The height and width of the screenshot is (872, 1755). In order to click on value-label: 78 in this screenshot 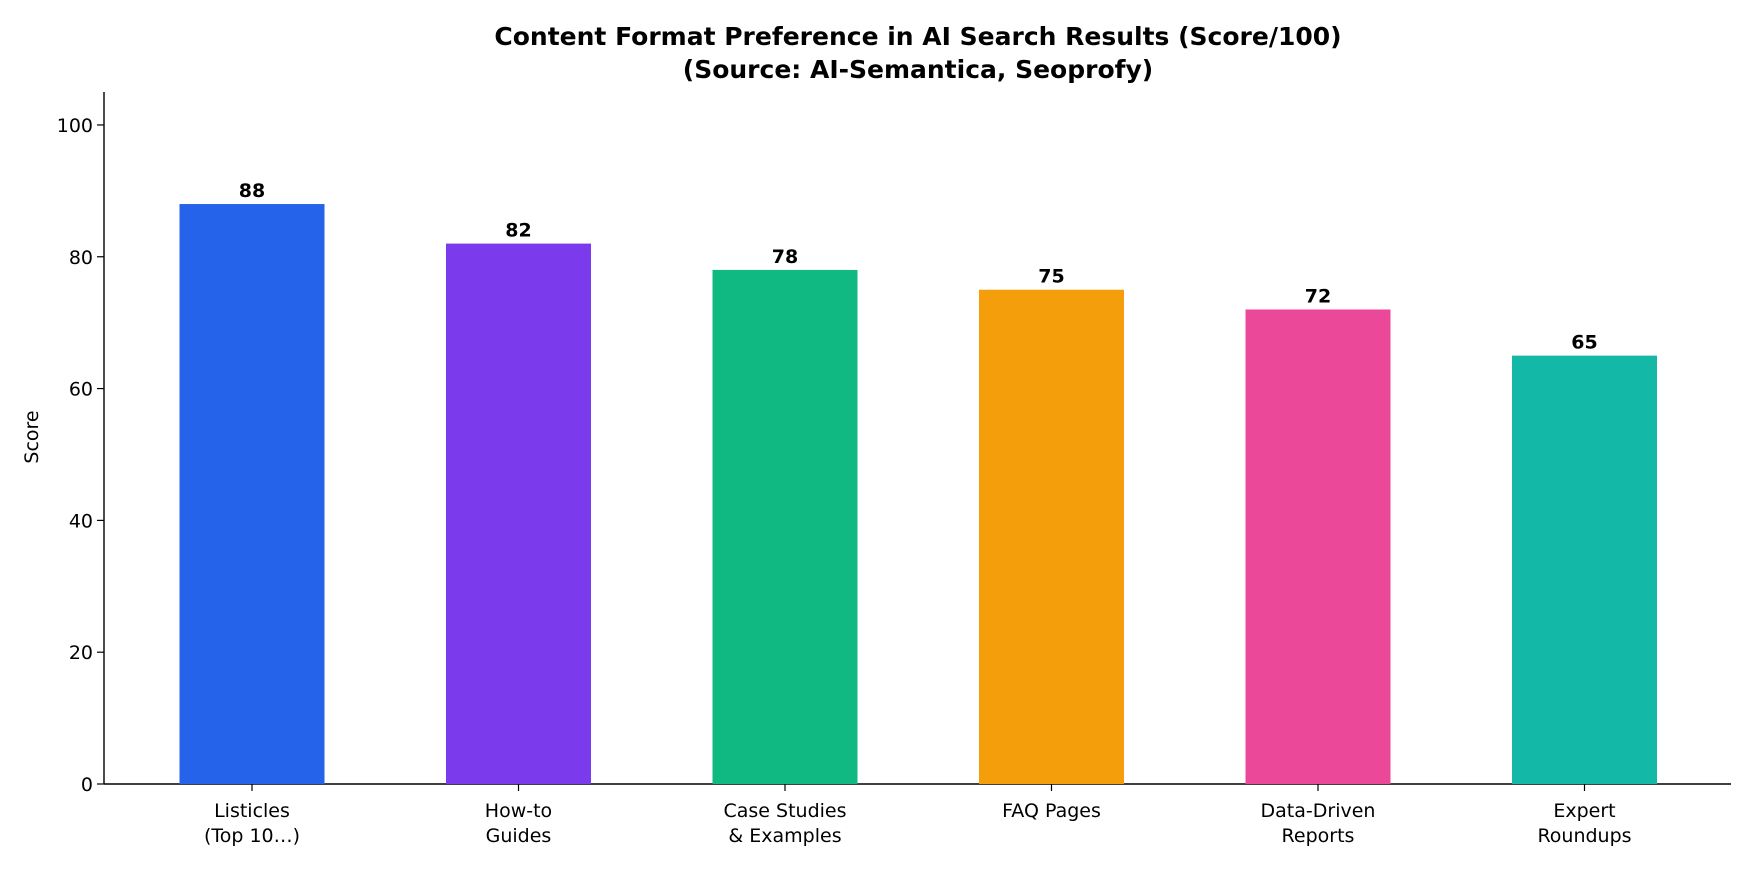, I will do `click(785, 257)`.